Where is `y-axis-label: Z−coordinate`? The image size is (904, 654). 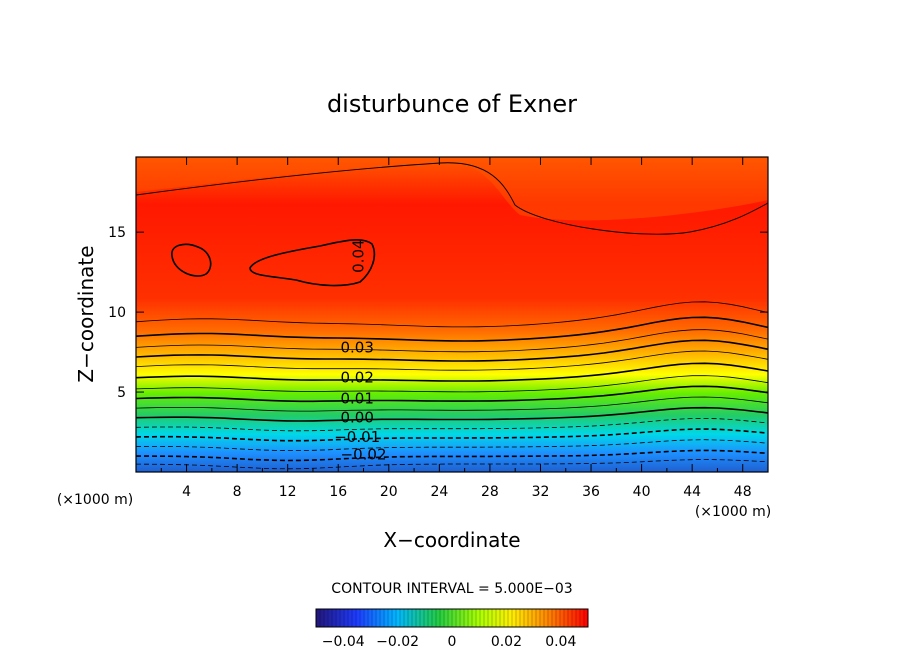 y-axis-label: Z−coordinate is located at coordinates (86, 313).